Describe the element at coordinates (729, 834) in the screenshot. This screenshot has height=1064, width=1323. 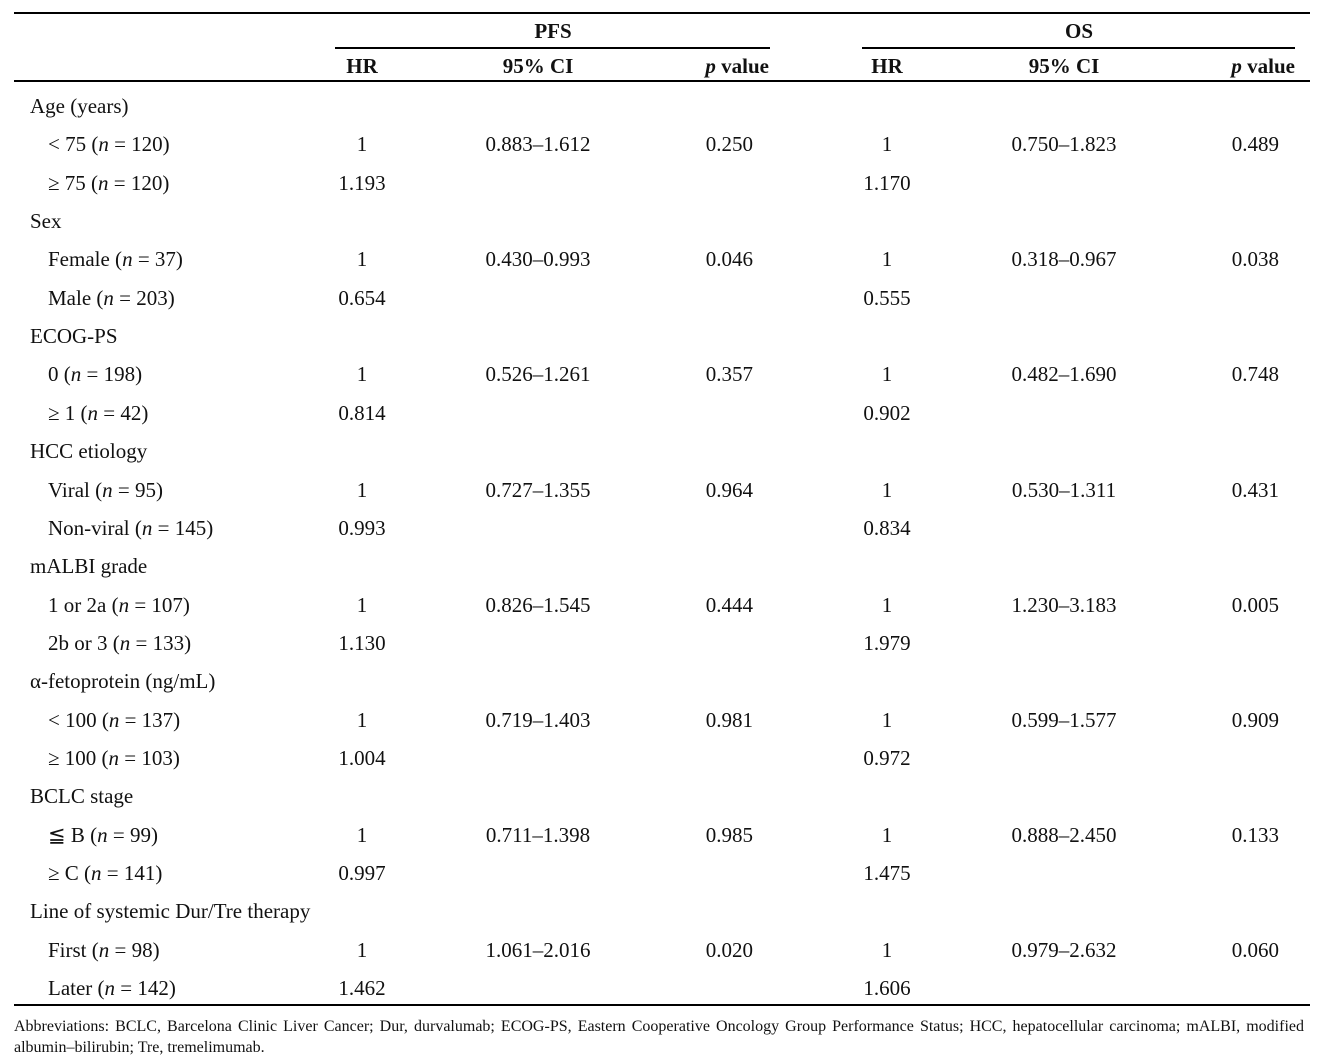
I see `p-pfs-cell: 0.985` at that location.